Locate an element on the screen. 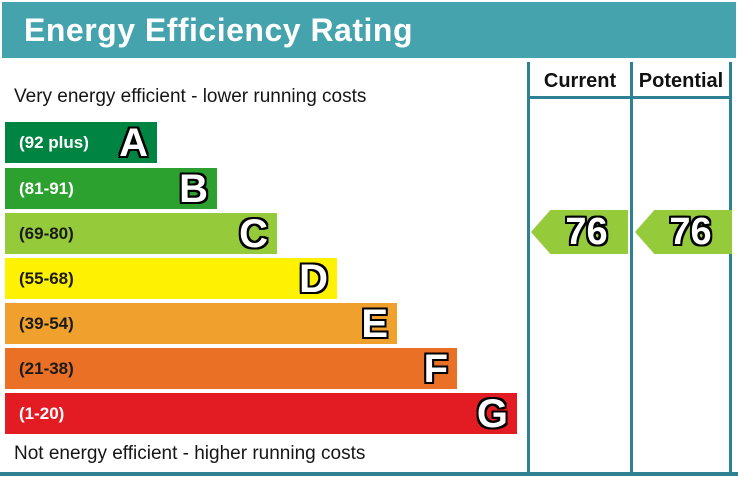 The image size is (738, 483). chart-title-bar: Energy Efficiency Rating is located at coordinates (369, 30).